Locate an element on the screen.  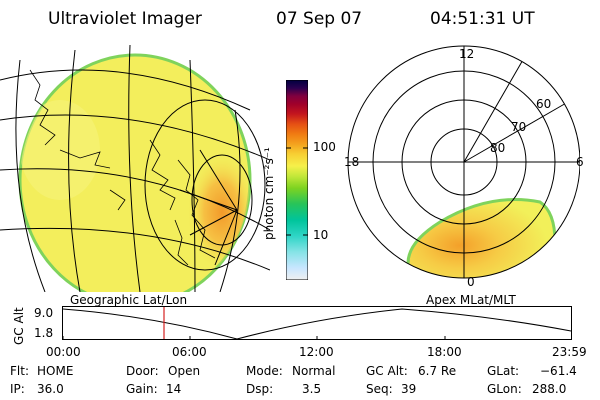
timeline-xtick-0600: 06:00 is located at coordinates (189, 352).